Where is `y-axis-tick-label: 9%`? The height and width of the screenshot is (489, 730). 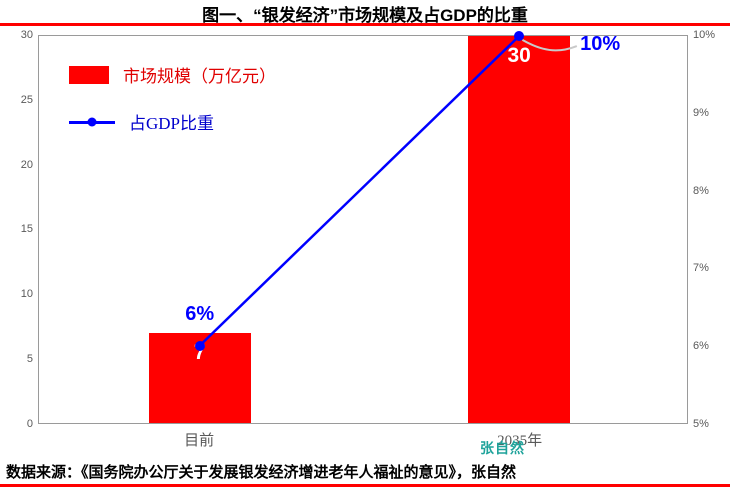
y-axis-tick-label: 9% is located at coordinates (701, 112).